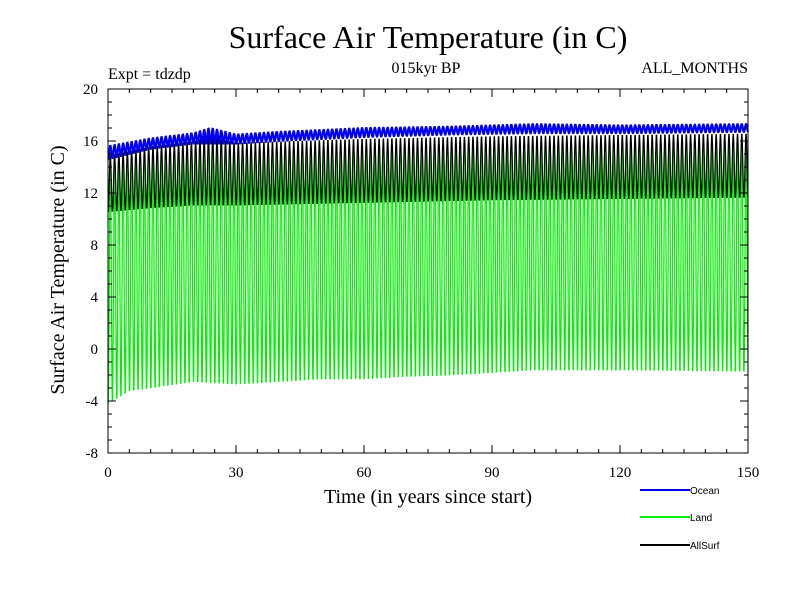 The width and height of the screenshot is (800, 600). What do you see at coordinates (428, 142) in the screenshot?
I see `series-line-ocean` at bounding box center [428, 142].